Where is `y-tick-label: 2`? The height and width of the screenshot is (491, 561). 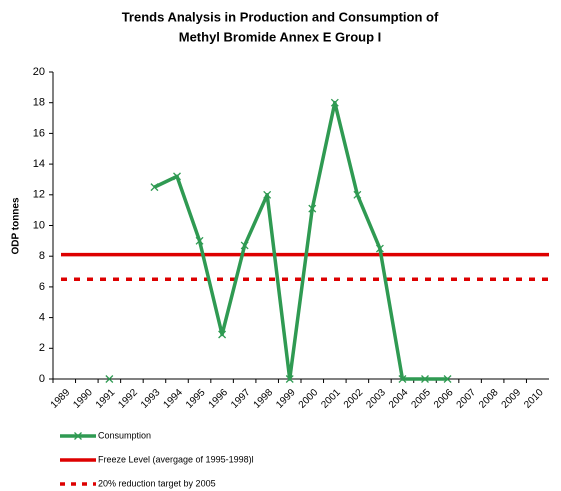 y-tick-label: 2 is located at coordinates (42, 348).